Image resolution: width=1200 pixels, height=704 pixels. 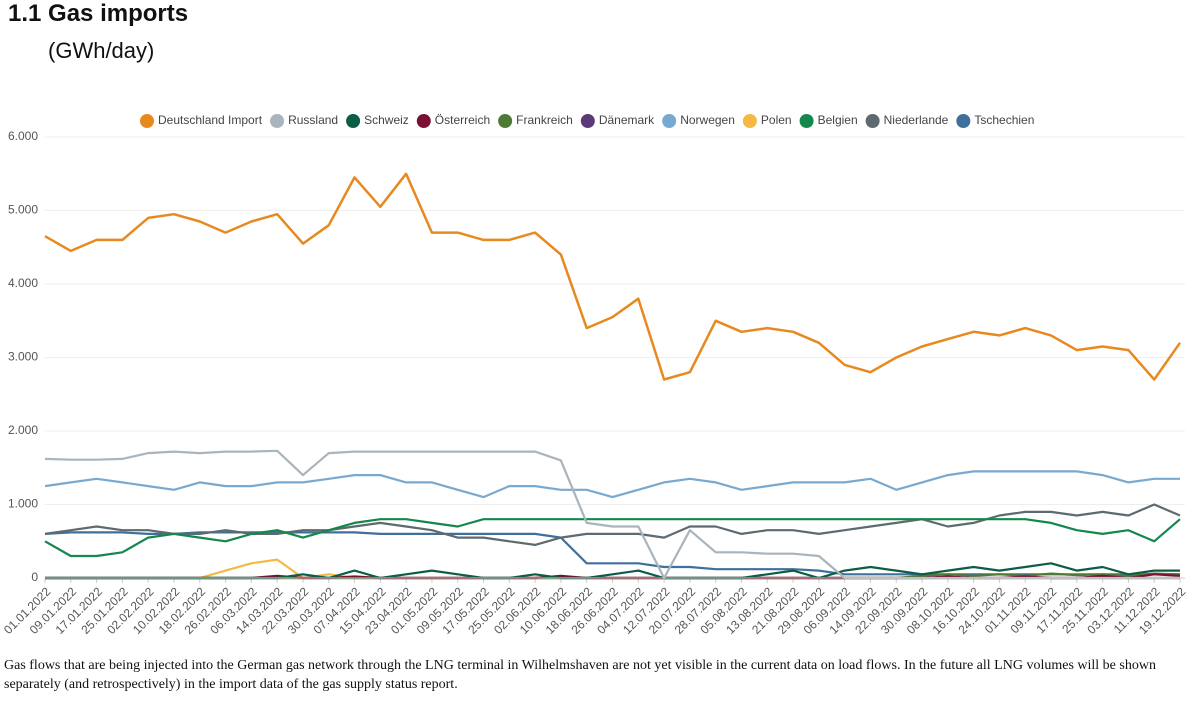 What do you see at coordinates (98, 13) in the screenshot?
I see `title: 1.1 Gas imports` at bounding box center [98, 13].